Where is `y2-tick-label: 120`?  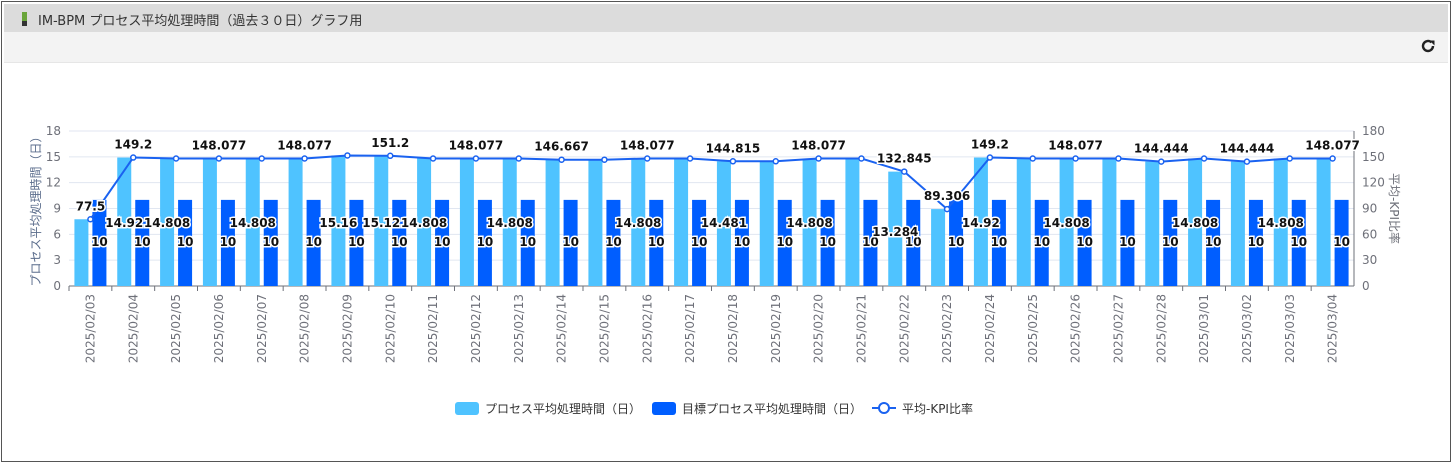
y2-tick-label: 120 is located at coordinates (1373, 183).